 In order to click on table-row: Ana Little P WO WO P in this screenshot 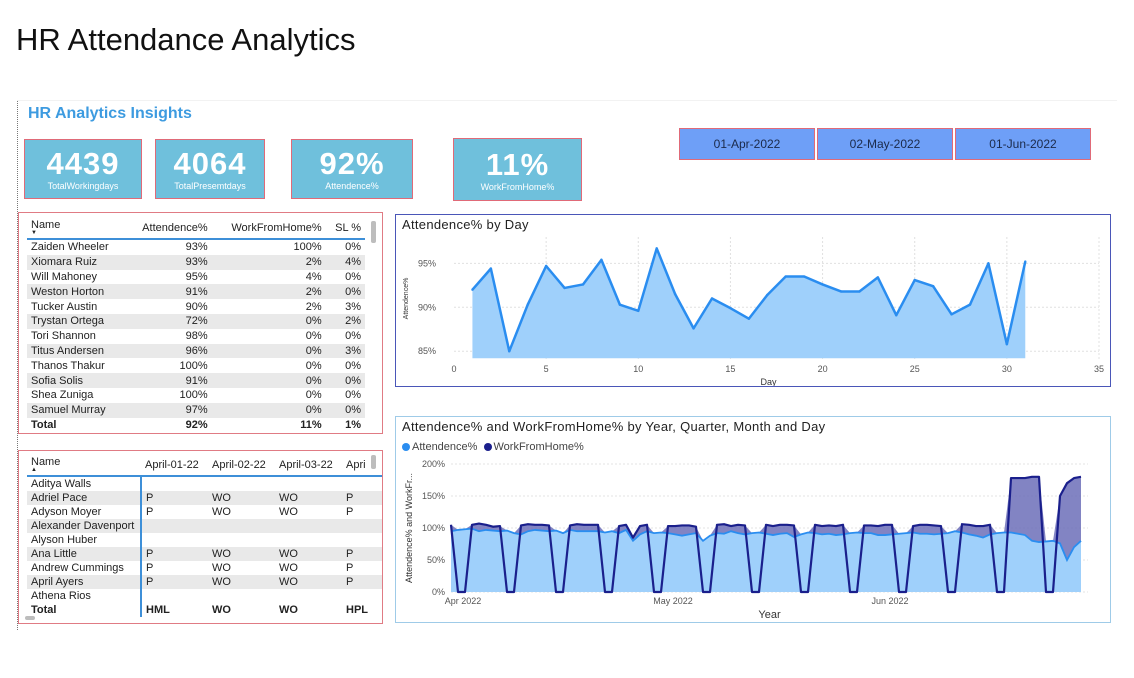, I will do `click(204, 554)`.